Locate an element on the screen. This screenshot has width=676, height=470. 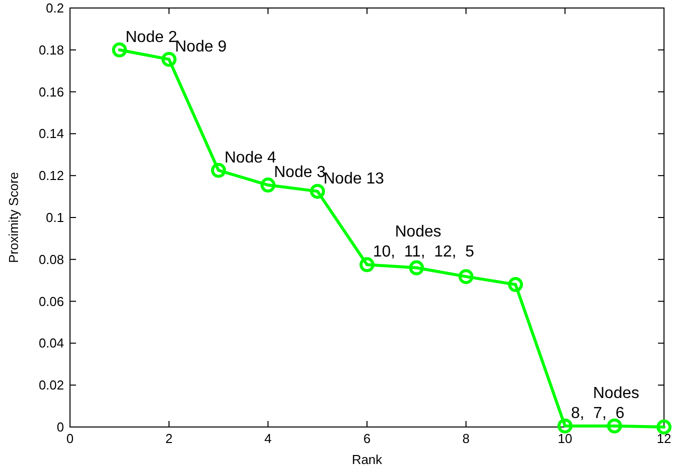
annotation: Nodes 10, 11, 12, 5 is located at coordinates (423, 242).